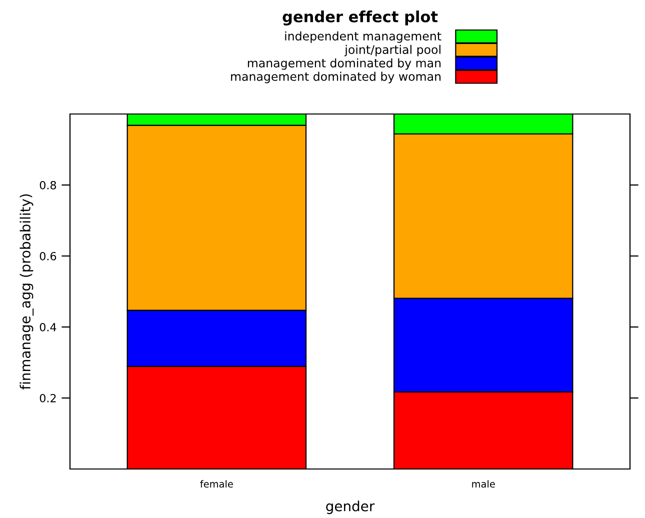  What do you see at coordinates (363, 37) in the screenshot?
I see `legend-label: independent management` at bounding box center [363, 37].